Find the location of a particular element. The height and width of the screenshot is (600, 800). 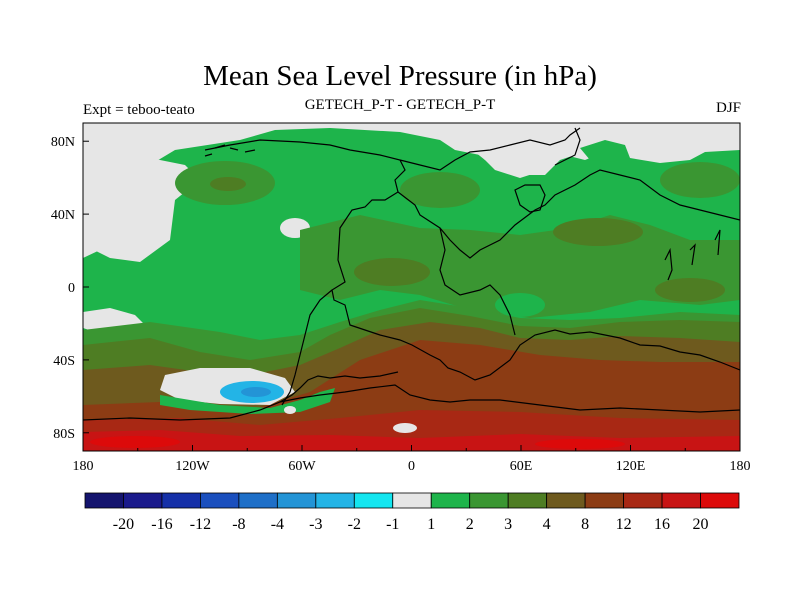

field-grey-spot-b is located at coordinates (290, 410).